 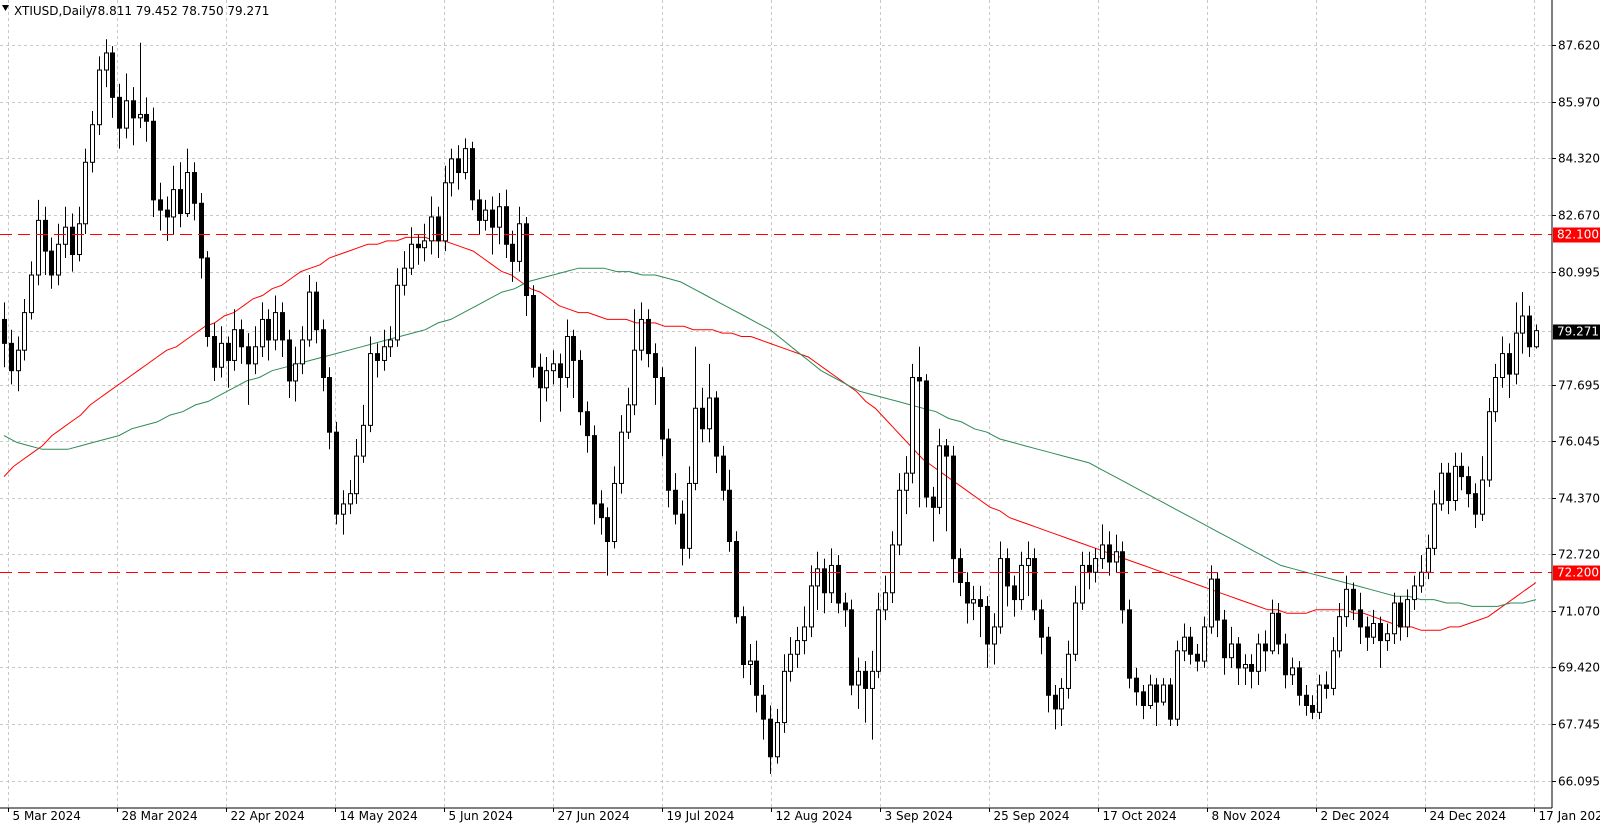 I want to click on level-price-label: 72.200, so click(x=1578, y=573).